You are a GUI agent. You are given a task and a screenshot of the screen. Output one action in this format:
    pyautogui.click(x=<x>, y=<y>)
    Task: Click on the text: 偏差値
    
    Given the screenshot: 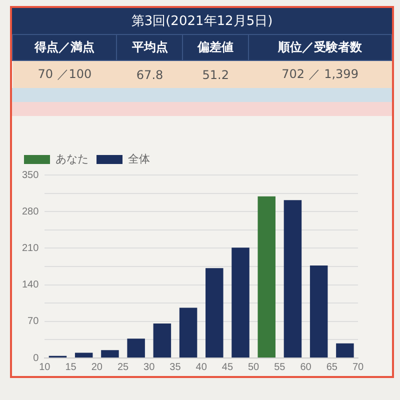 What is the action you would take?
    pyautogui.click(x=215, y=47)
    